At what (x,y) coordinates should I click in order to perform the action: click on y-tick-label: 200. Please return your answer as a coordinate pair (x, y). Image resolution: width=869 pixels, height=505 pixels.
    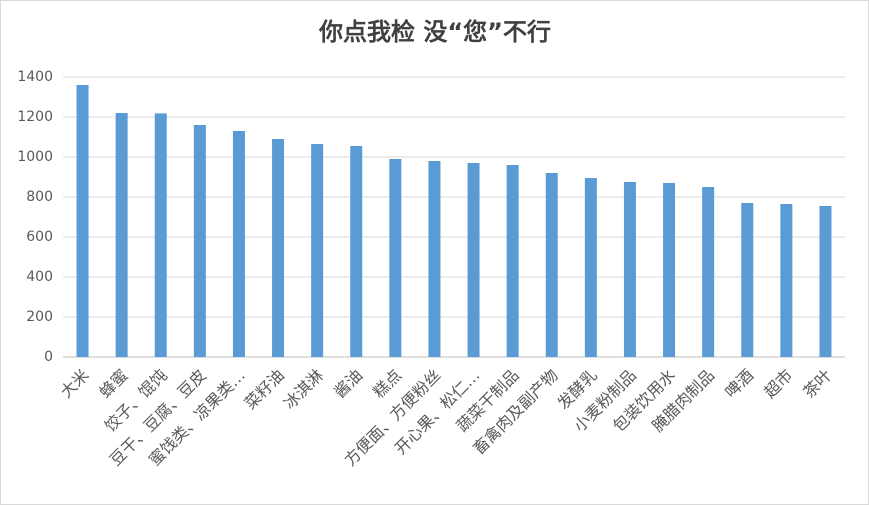
    Looking at the image, I should click on (39, 317).